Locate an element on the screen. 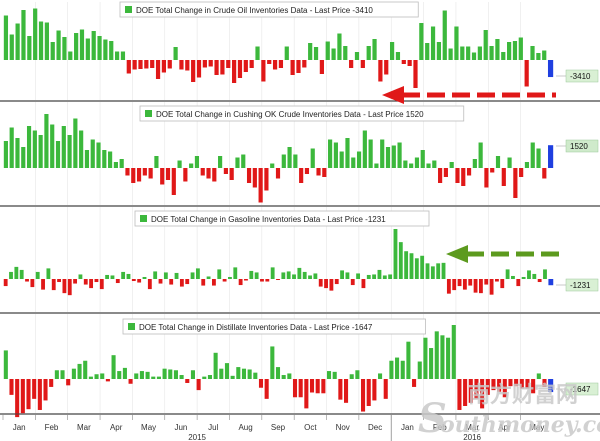 The height and width of the screenshot is (441, 600). x-tick-label: May is located at coordinates (536, 427).